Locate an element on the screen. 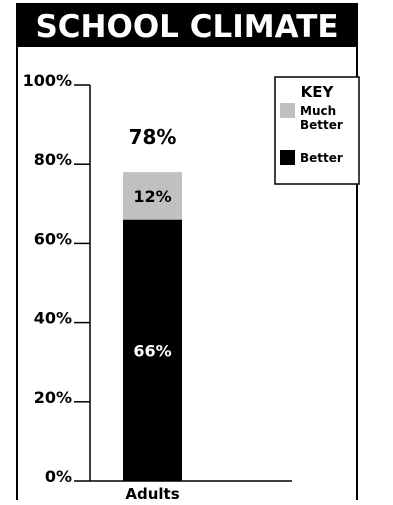 Image resolution: width=393 pixels, height=505 pixels. bar-segment-value-label: 12% is located at coordinates (152, 196).